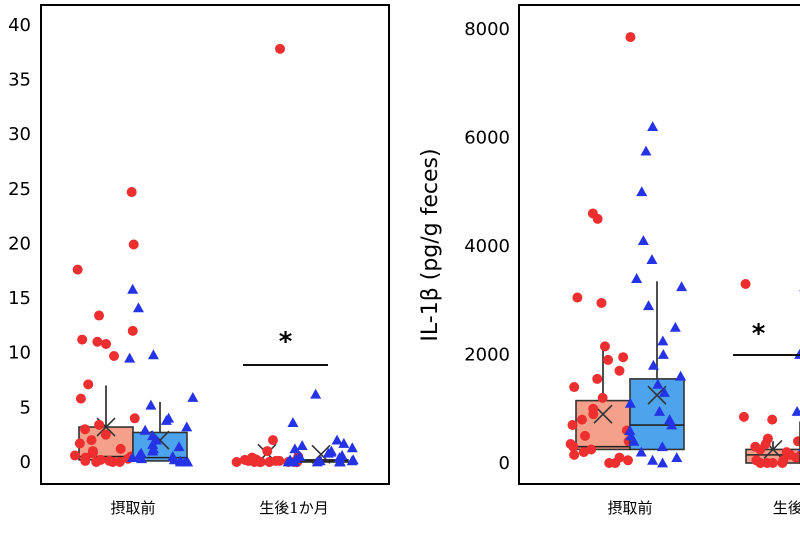  I want to click on y-tick-label: 6000, so click(487, 138).